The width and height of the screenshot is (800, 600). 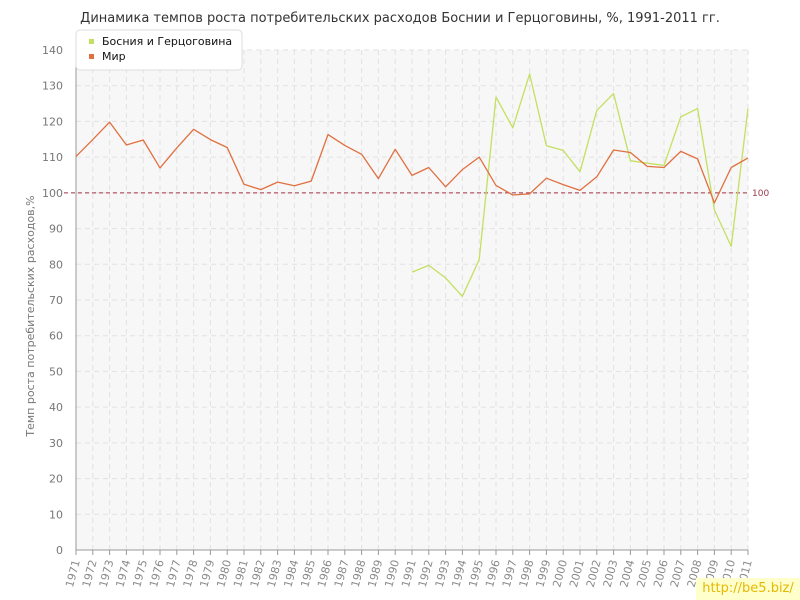 I want to click on reference-line-group: 100, so click(x=416, y=194).